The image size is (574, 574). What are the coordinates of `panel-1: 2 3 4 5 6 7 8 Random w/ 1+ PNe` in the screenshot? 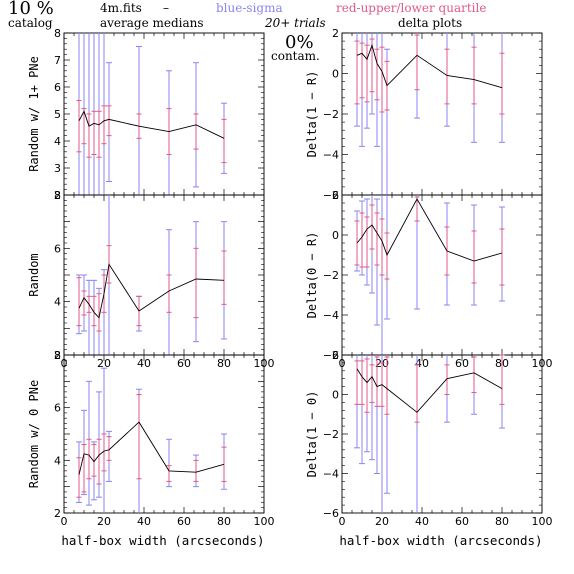 It's located at (146, 114).